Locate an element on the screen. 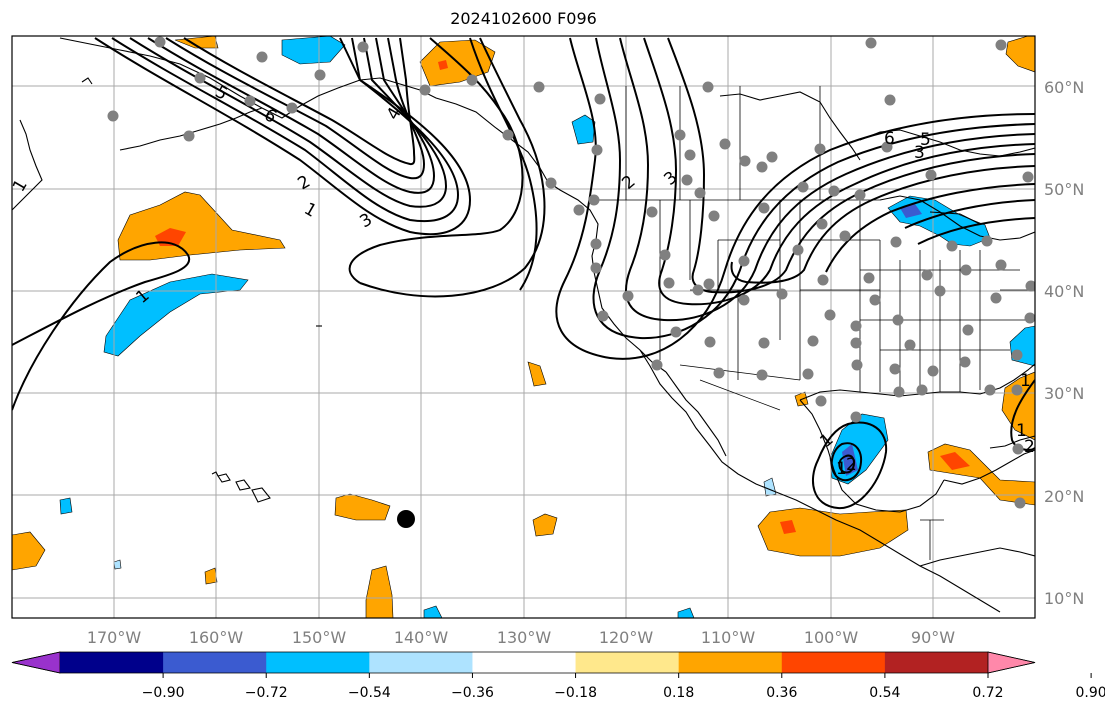  colorbar-tick-label: −0.54 is located at coordinates (369, 693).